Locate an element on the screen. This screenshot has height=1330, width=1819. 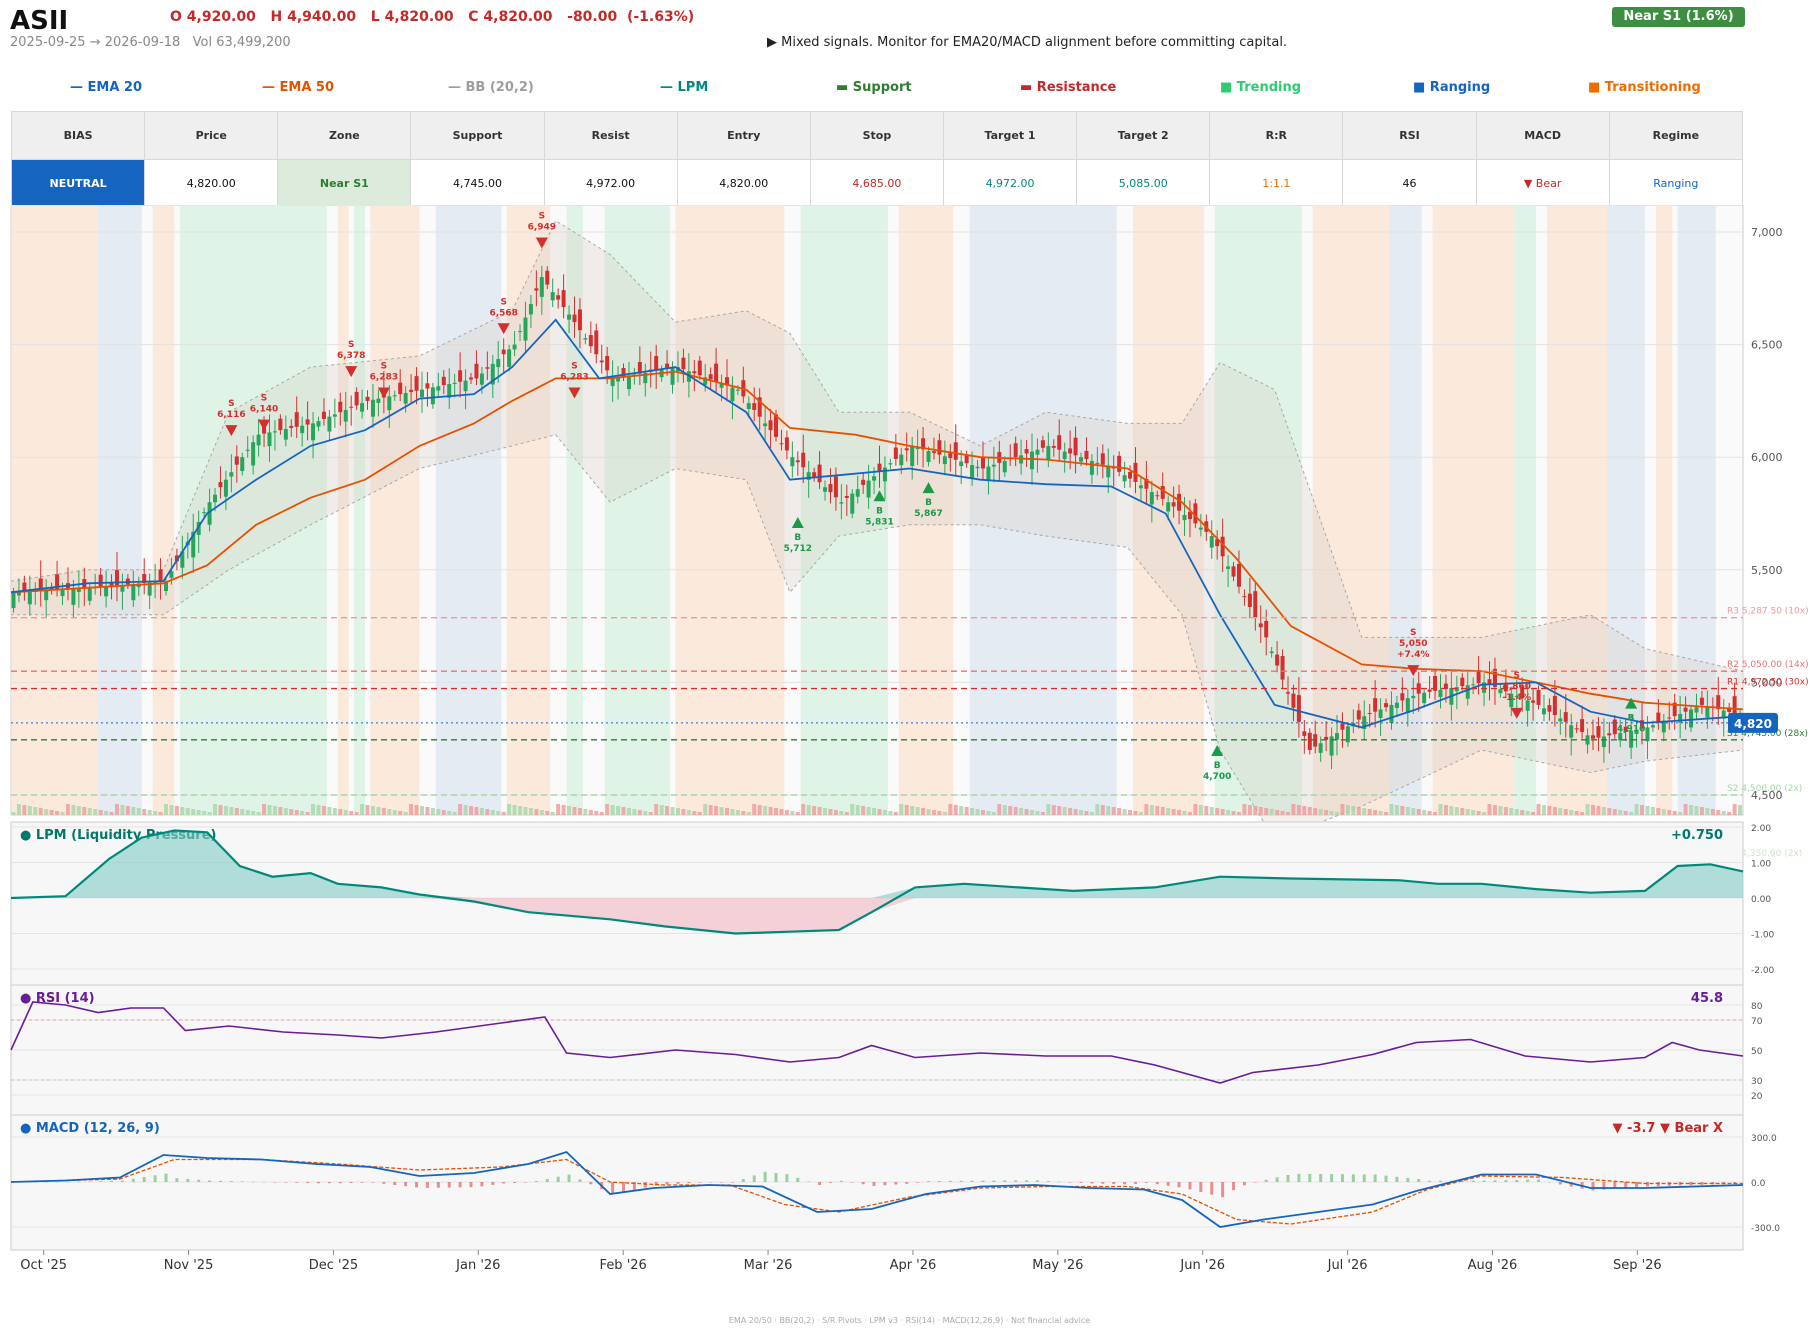
price-tick-label: 6,500 is located at coordinates (1767, 345).